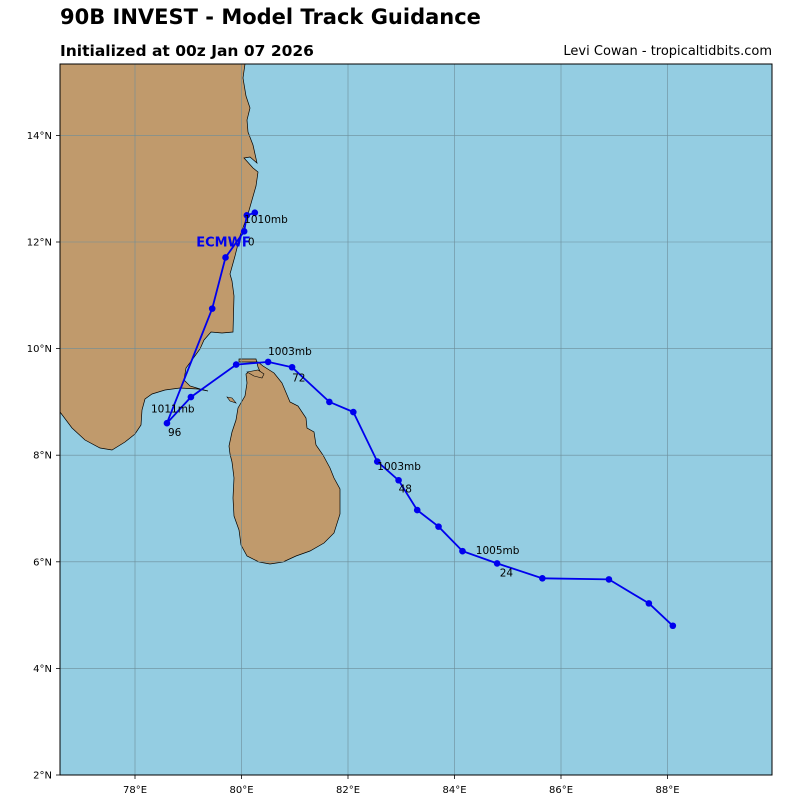 This screenshot has width=800, height=800. What do you see at coordinates (348, 790) in the screenshot?
I see `lon-tick-label: 82°E` at bounding box center [348, 790].